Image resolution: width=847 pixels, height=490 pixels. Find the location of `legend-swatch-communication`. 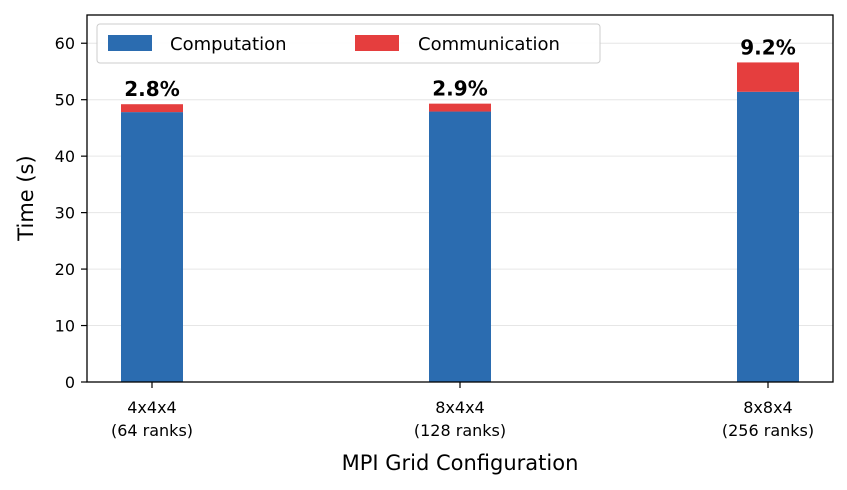

legend-swatch-communication is located at coordinates (377, 43).